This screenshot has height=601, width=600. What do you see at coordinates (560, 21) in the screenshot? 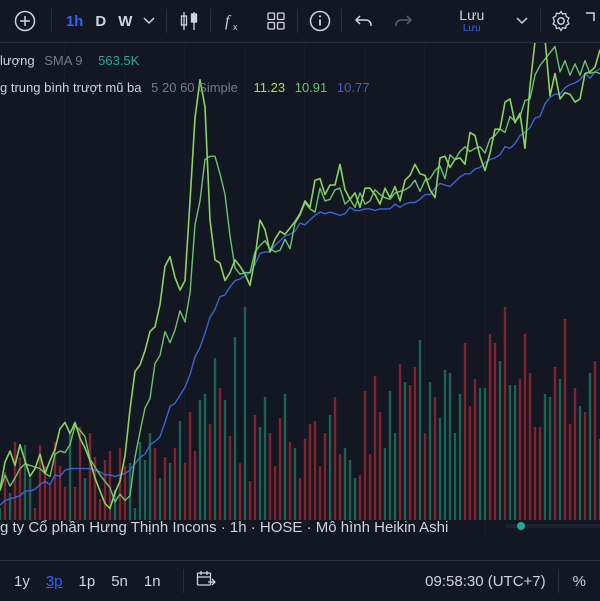
I see `settings-button` at bounding box center [560, 21].